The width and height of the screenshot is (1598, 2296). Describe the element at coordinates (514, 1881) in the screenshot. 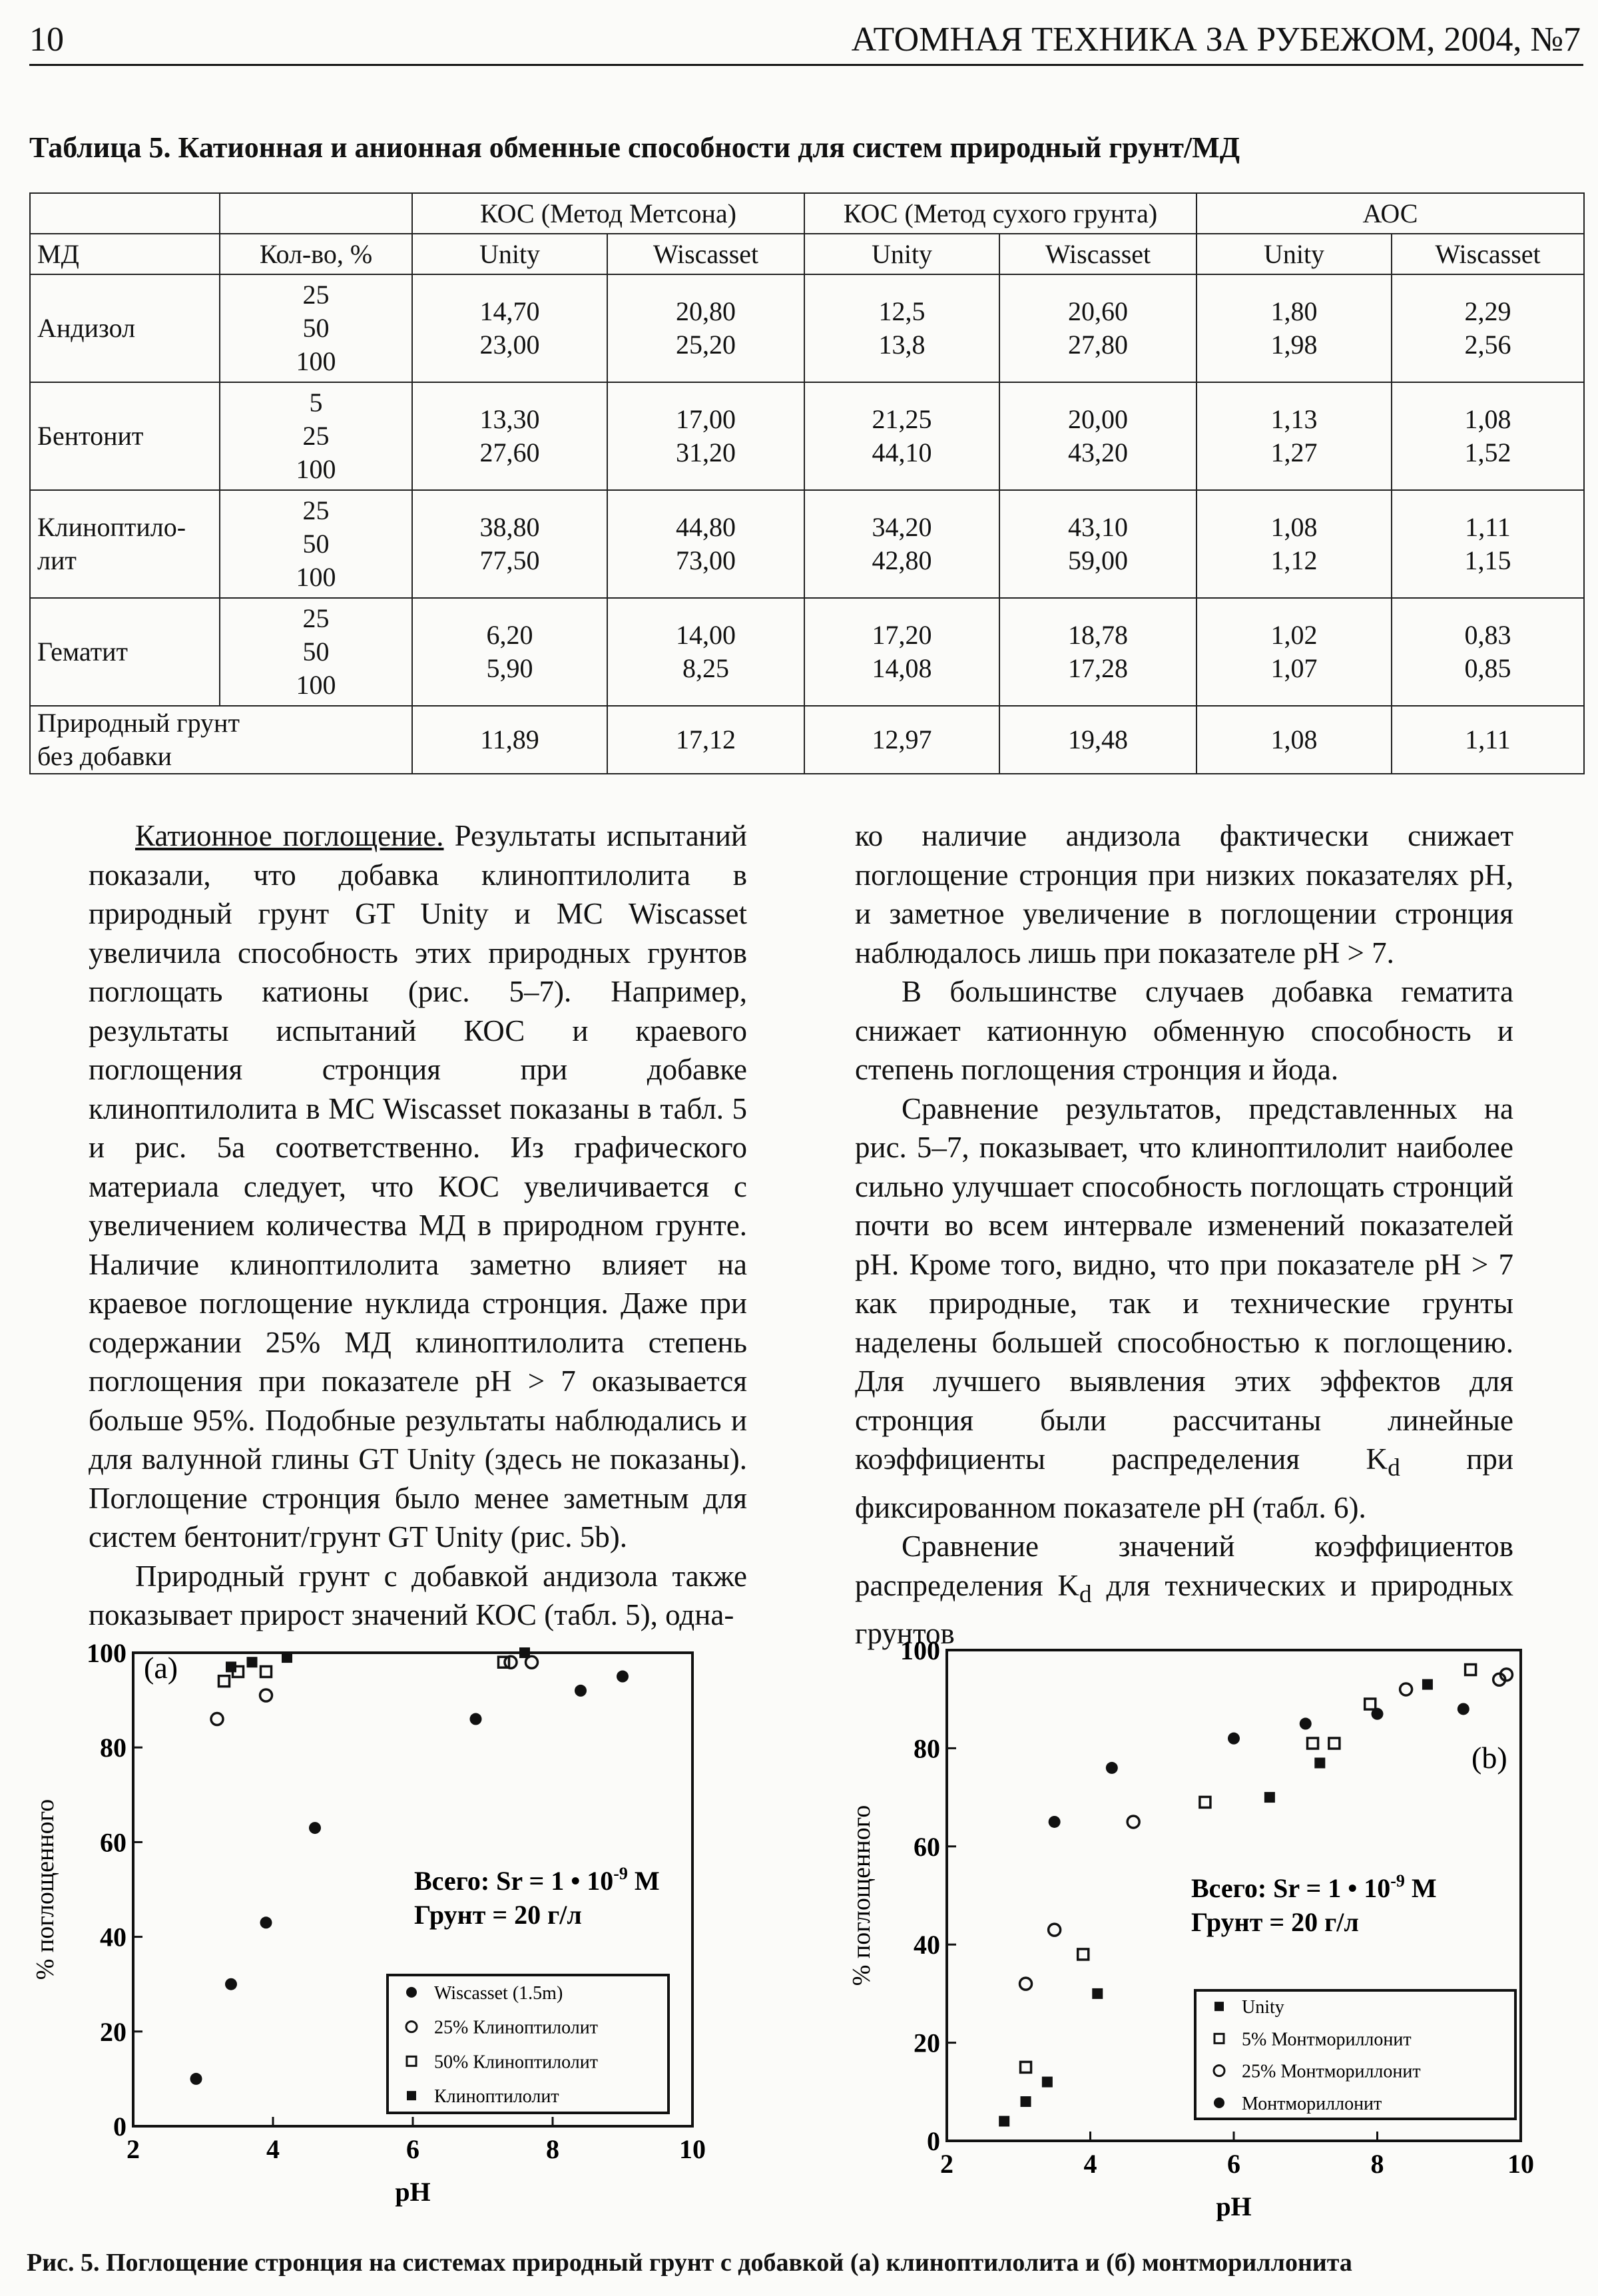

I see `annotation-text: Всего: Sr = 1 • 10` at that location.